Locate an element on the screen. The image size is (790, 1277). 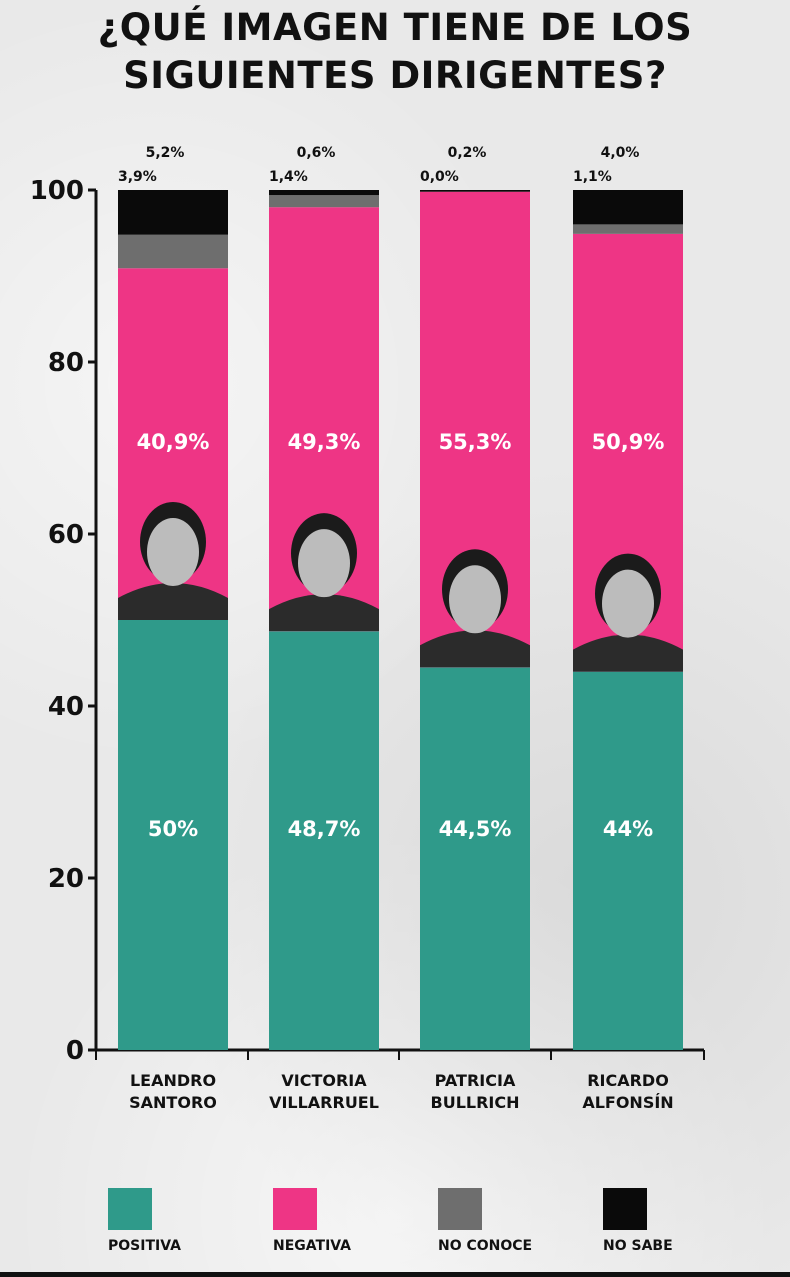
bar-ricardo-alfonsin-no-conoce is located at coordinates (628, 229).